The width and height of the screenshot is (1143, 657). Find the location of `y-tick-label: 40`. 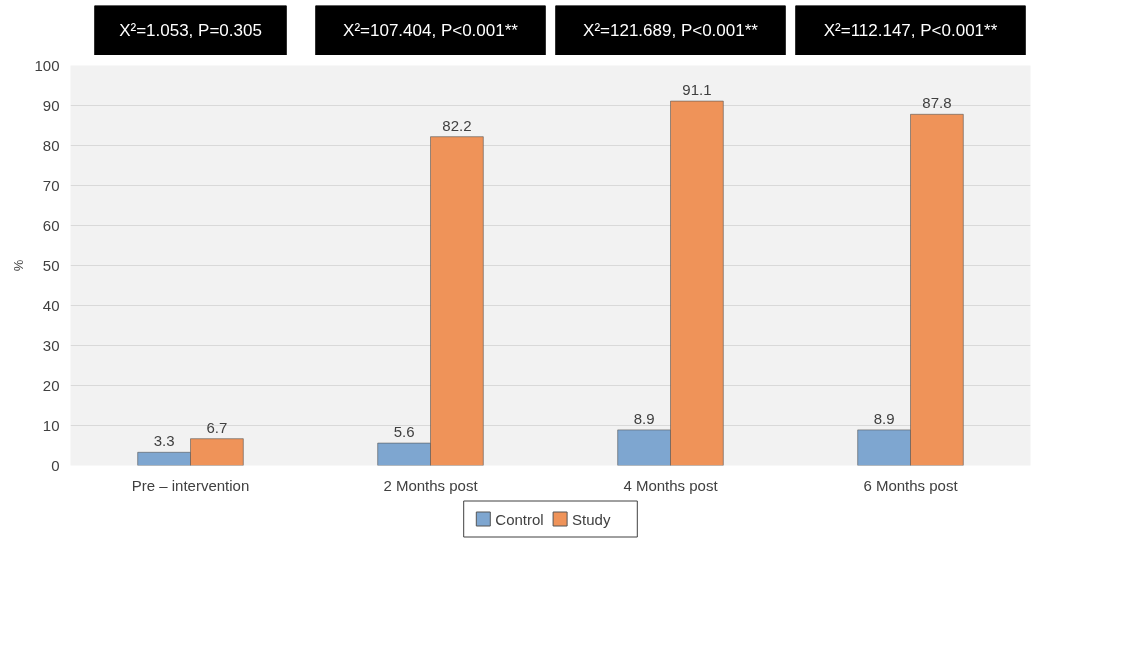

y-tick-label: 40 is located at coordinates (51, 305).